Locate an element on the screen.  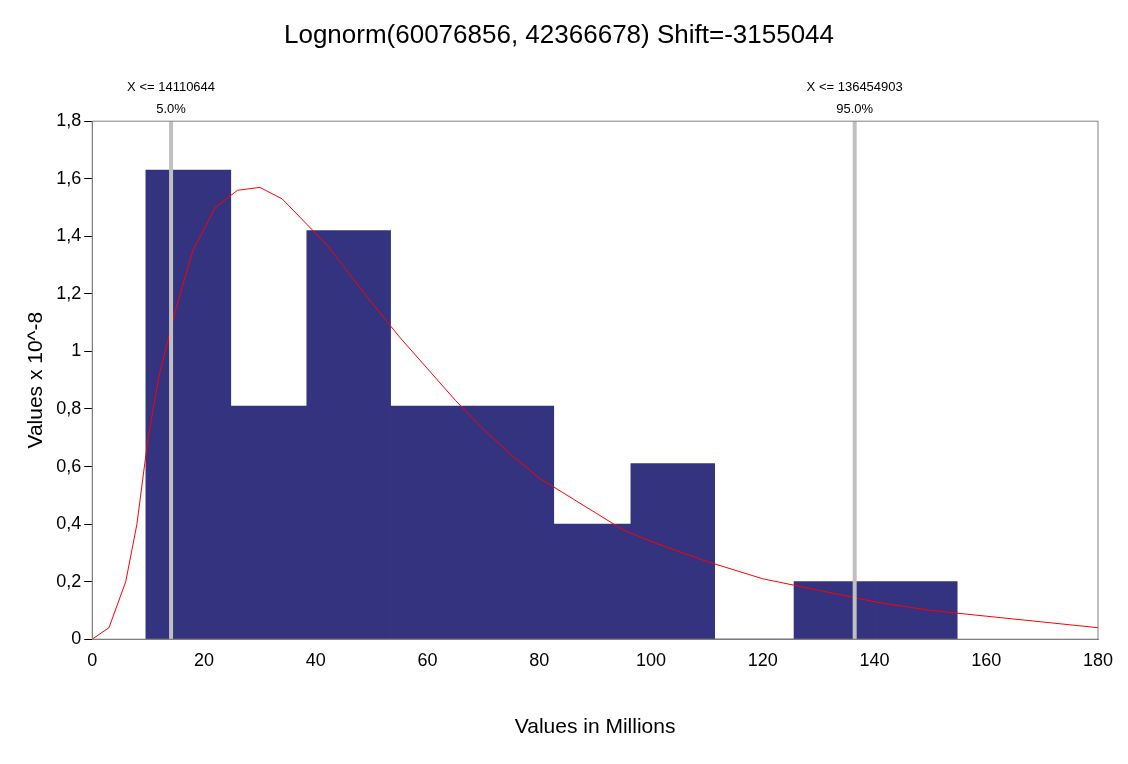
y-tick-label: 0,8 is located at coordinates (69, 407).